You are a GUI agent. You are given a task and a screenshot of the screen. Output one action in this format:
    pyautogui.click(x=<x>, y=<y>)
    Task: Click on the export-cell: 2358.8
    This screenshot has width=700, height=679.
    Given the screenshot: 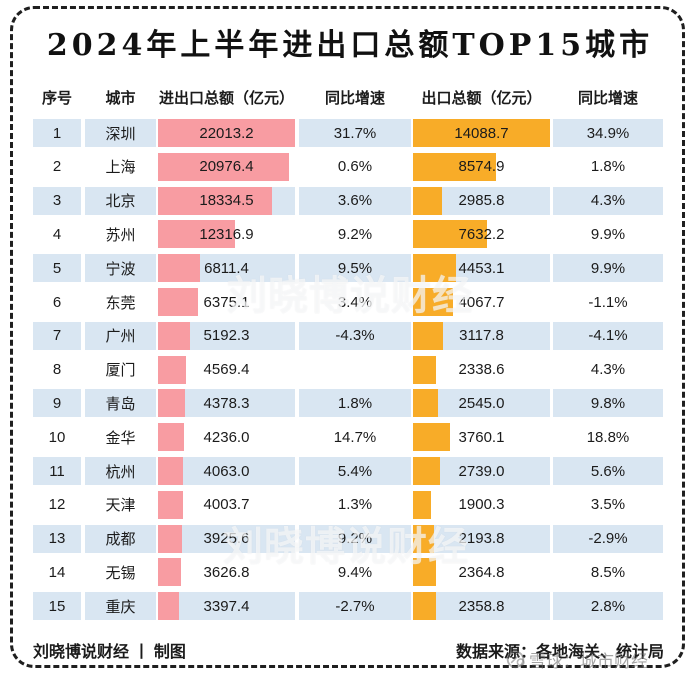 What is the action you would take?
    pyautogui.click(x=481, y=606)
    